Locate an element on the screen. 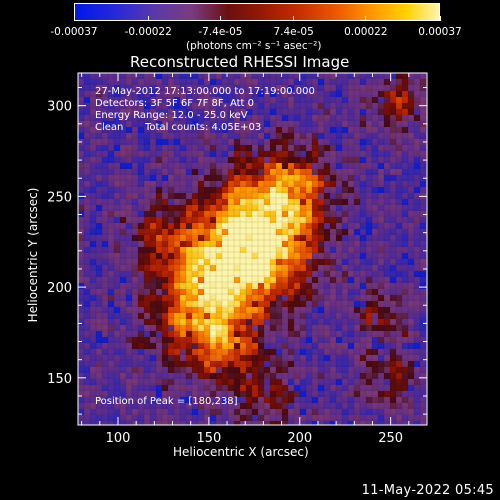 The height and width of the screenshot is (500, 500). x-tick-label: 100 is located at coordinates (118, 438).